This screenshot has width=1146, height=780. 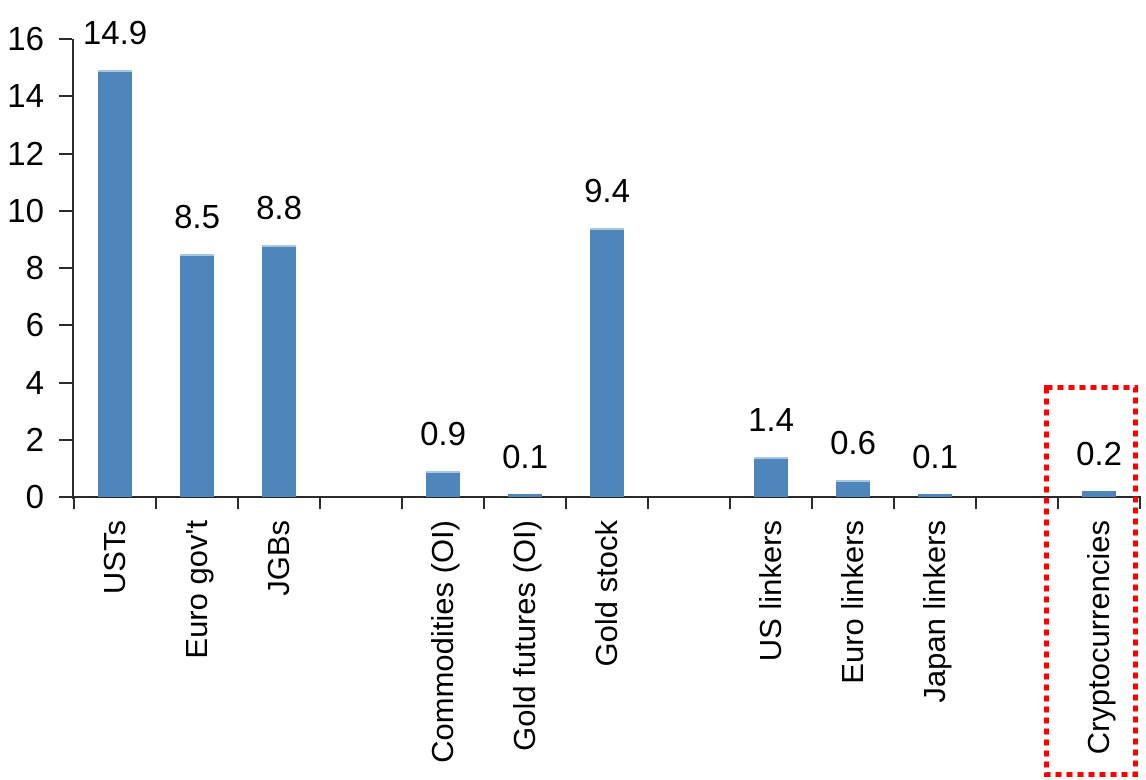 What do you see at coordinates (607, 190) in the screenshot?
I see `bar-value-label: 9.4` at bounding box center [607, 190].